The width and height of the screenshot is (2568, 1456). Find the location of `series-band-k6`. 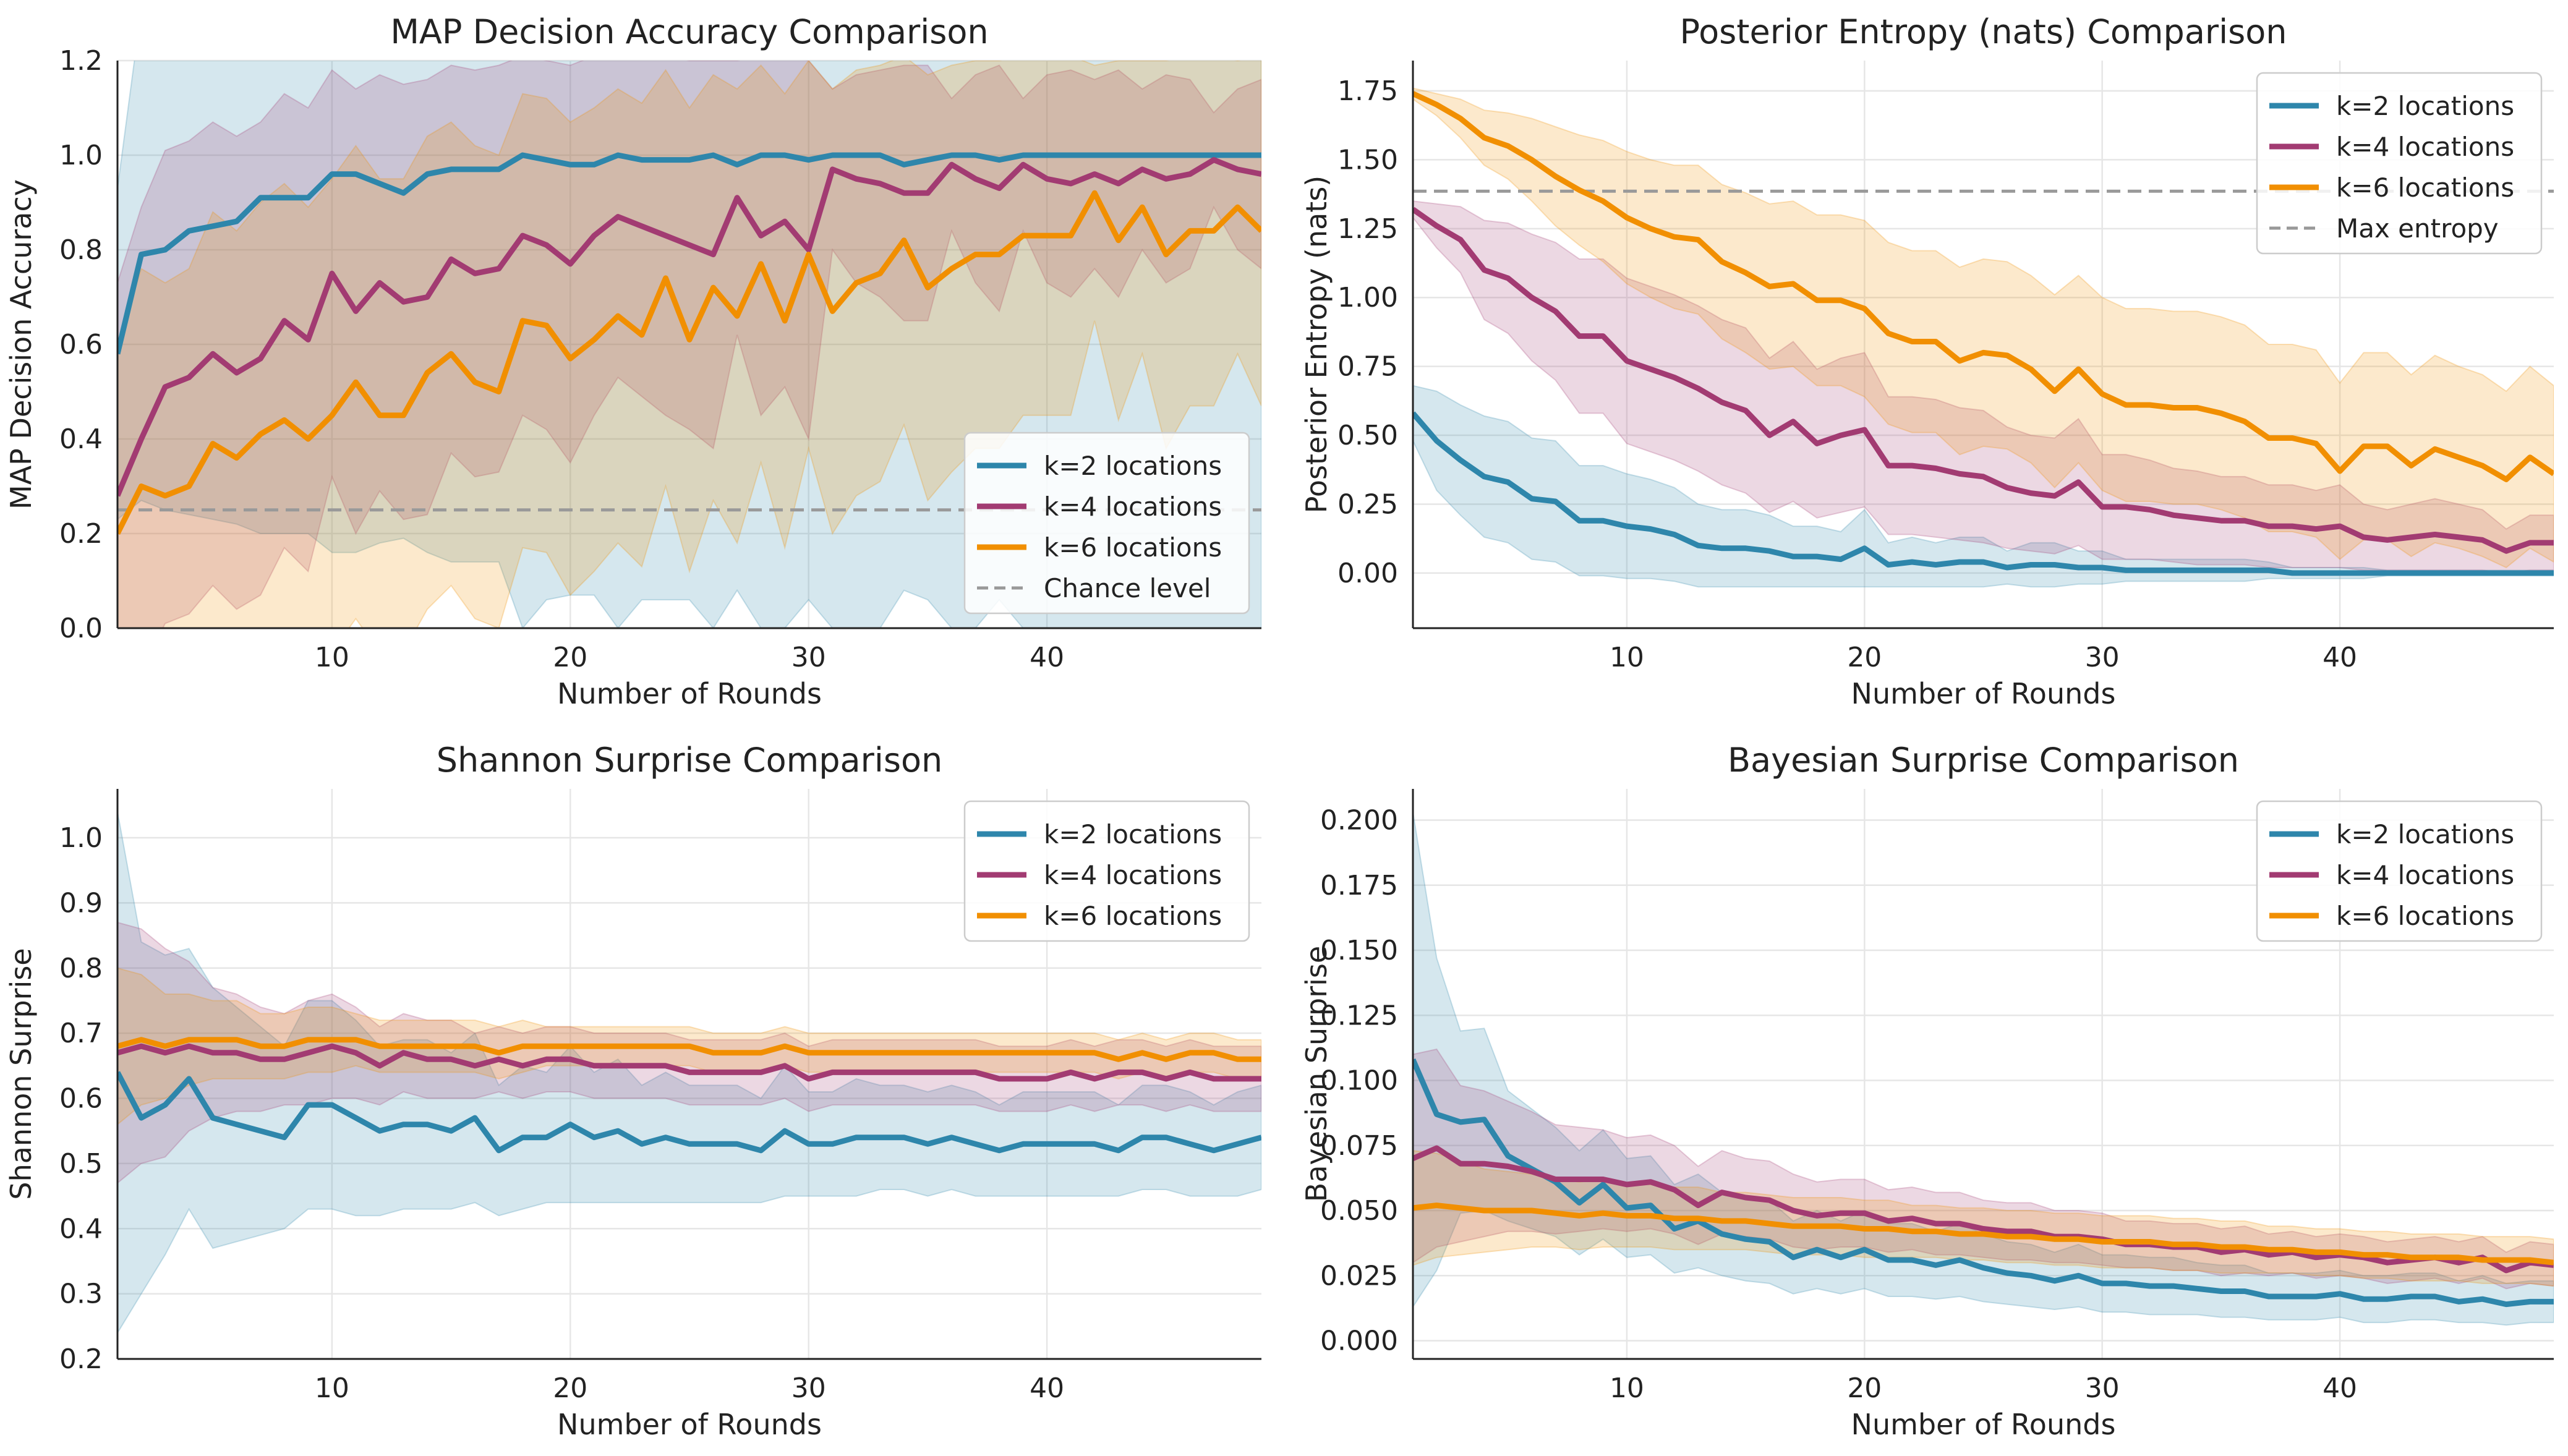

series-band-k6 is located at coordinates (1984, 328).